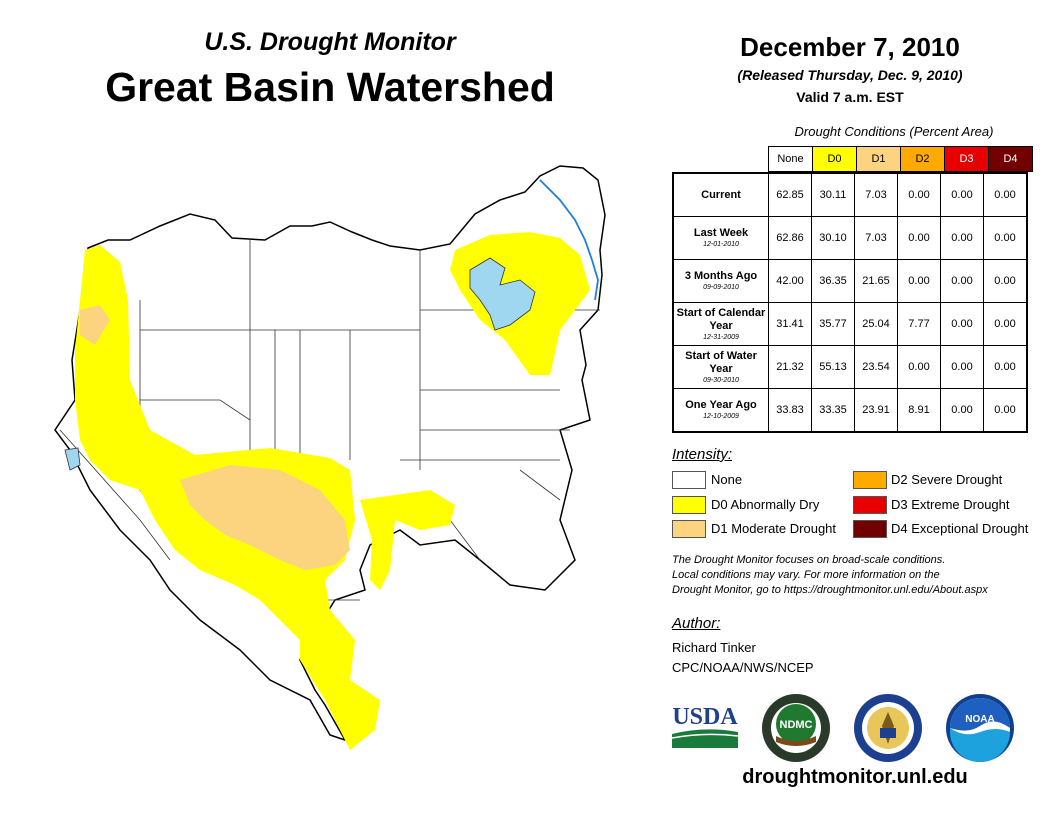  What do you see at coordinates (330, 42) in the screenshot?
I see `map-subtitle: U.S. Drought Monitor` at bounding box center [330, 42].